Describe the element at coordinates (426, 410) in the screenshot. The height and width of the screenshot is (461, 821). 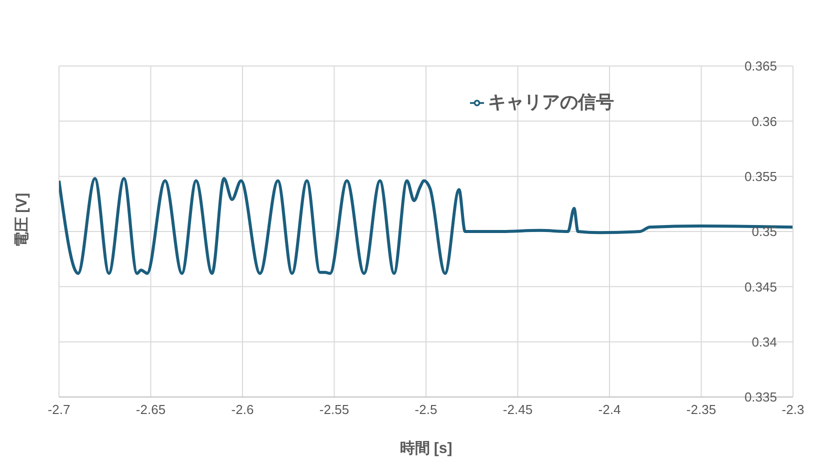
I see `x-tick-label: -2.5` at that location.